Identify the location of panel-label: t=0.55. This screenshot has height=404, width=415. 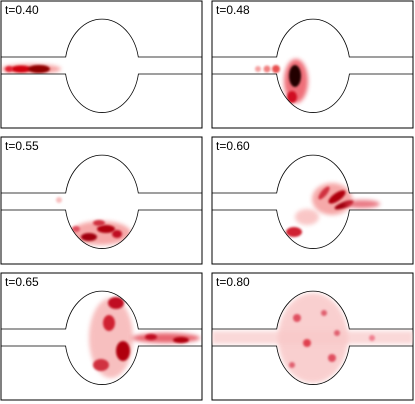
(22, 146).